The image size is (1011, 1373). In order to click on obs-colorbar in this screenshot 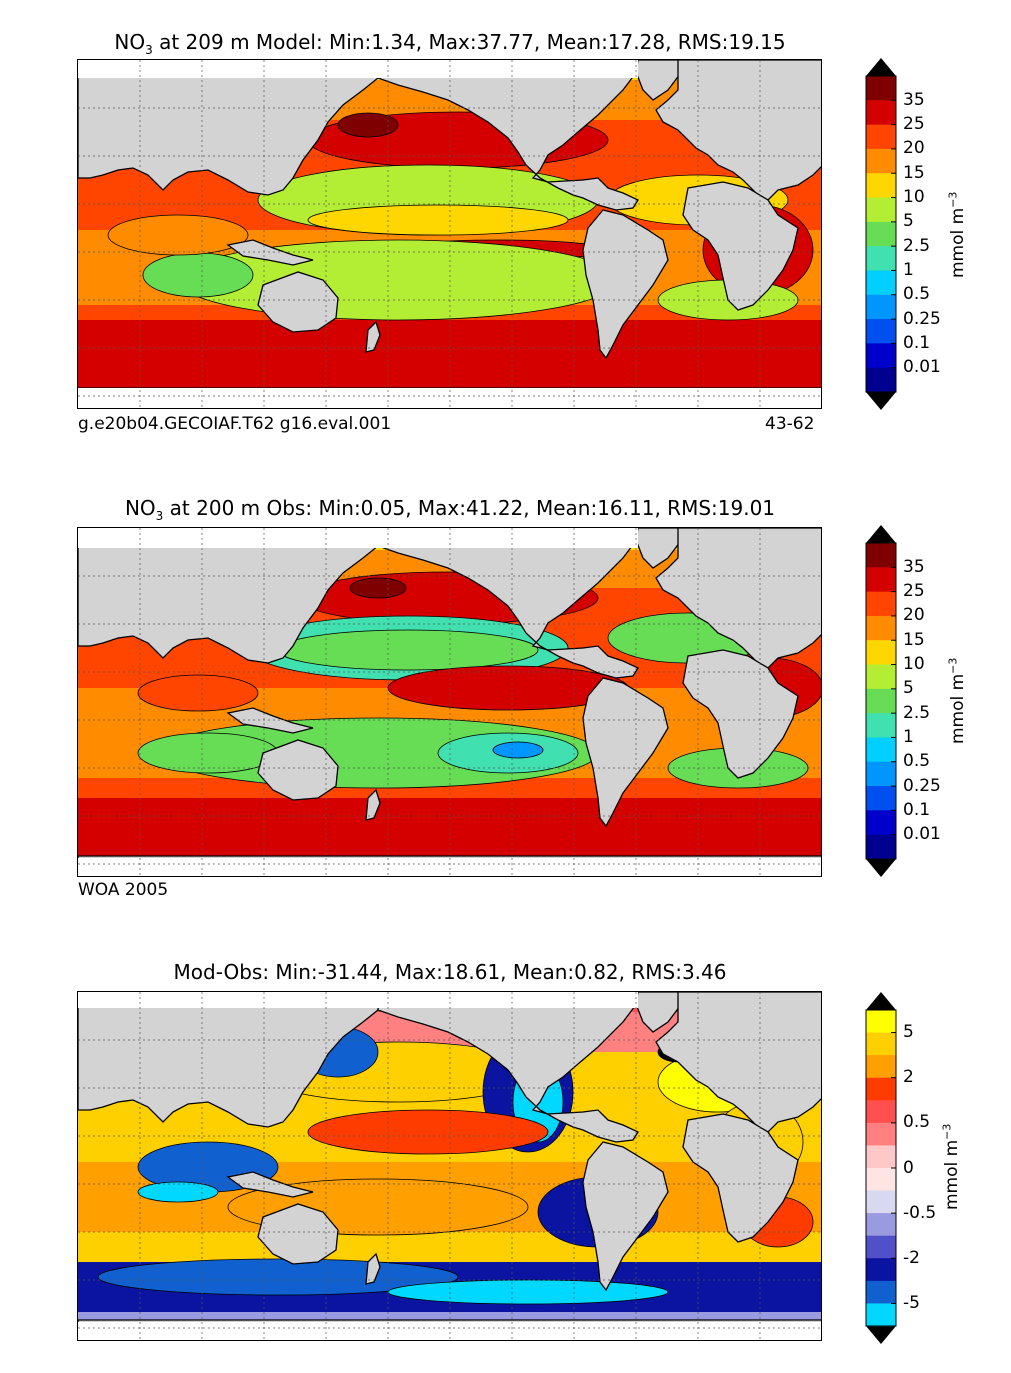, I will do `click(881, 701)`.